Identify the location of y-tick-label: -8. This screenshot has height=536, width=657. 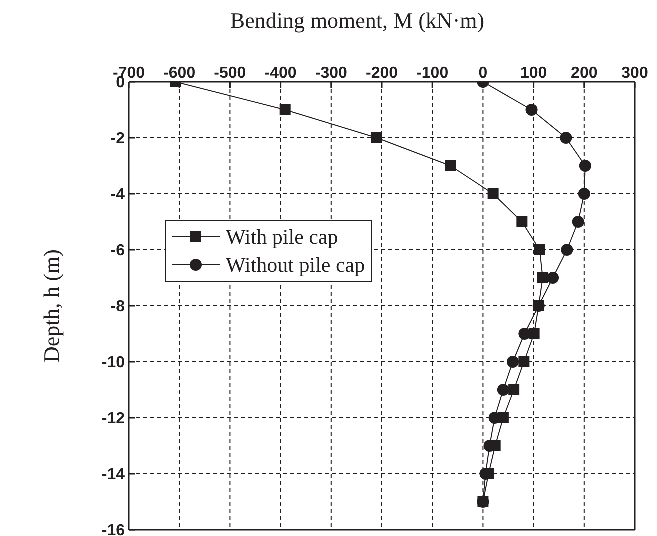
(118, 307).